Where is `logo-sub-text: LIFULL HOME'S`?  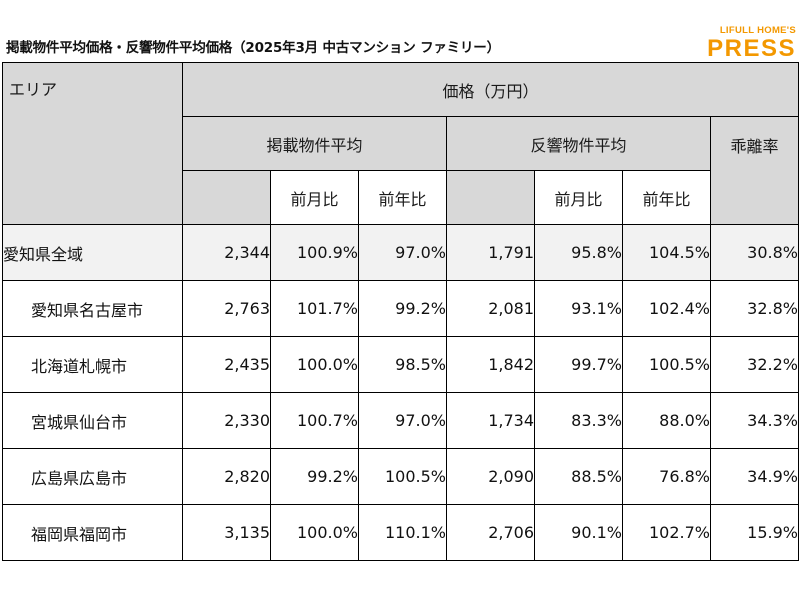
logo-sub-text: LIFULL HOME'S is located at coordinates (757, 30).